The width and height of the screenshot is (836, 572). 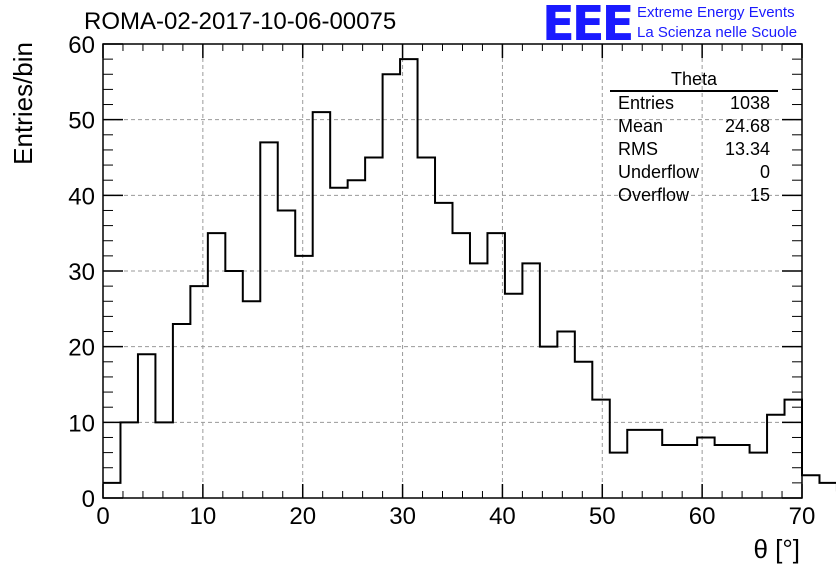 I want to click on stat-label: Overflow, so click(x=654, y=195).